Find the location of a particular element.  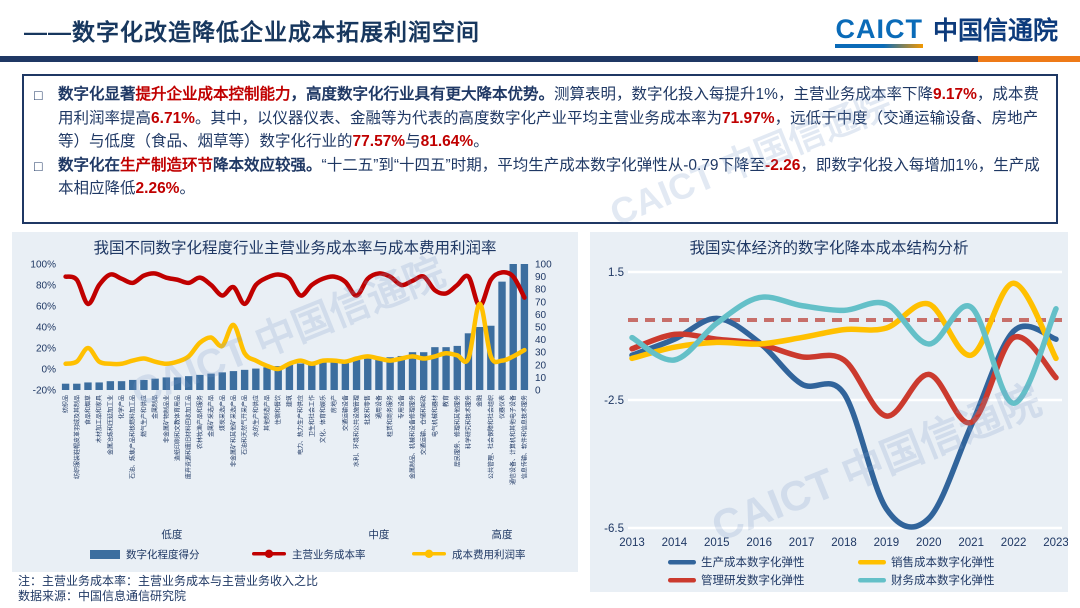

svg-text: 水的生产和供应 is located at coordinates (256, 416).